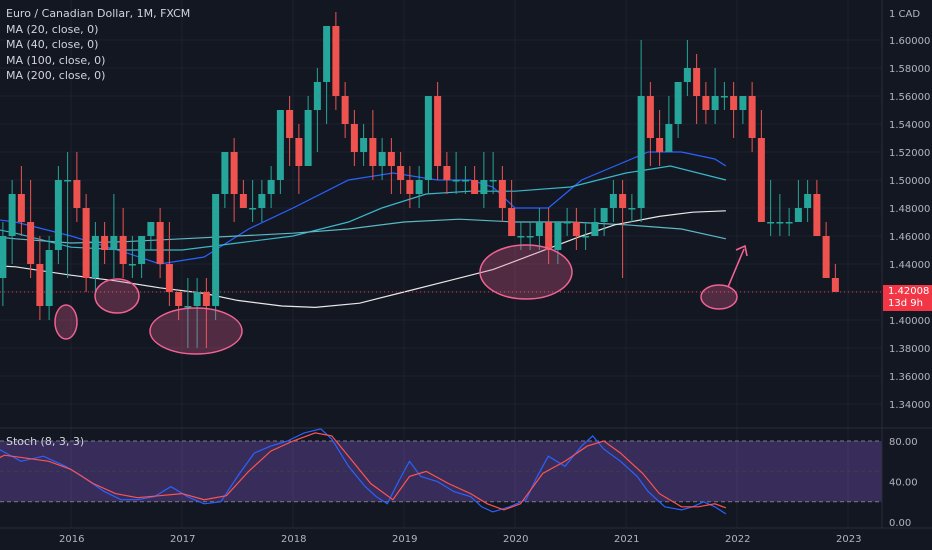 This screenshot has width=932, height=550. What do you see at coordinates (909, 265) in the screenshot?
I see `y-tick-label: 1.44000` at bounding box center [909, 265].